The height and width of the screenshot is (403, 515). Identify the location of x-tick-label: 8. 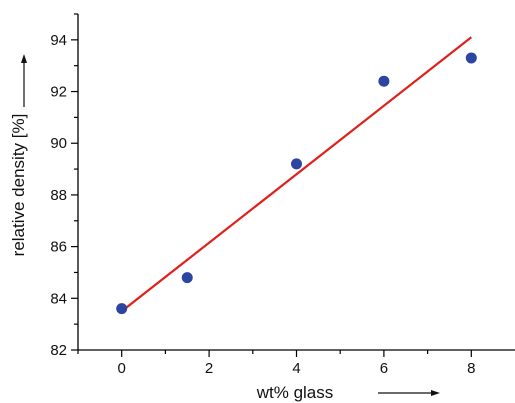
(471, 368).